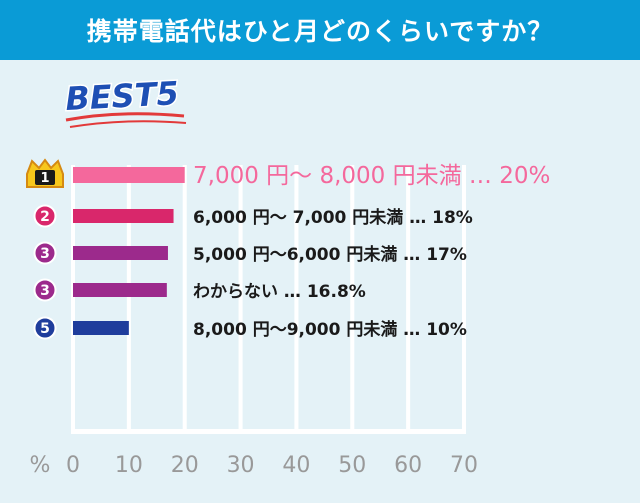 This screenshot has height=503, width=640. I want to click on tick-label: 60, so click(408, 465).